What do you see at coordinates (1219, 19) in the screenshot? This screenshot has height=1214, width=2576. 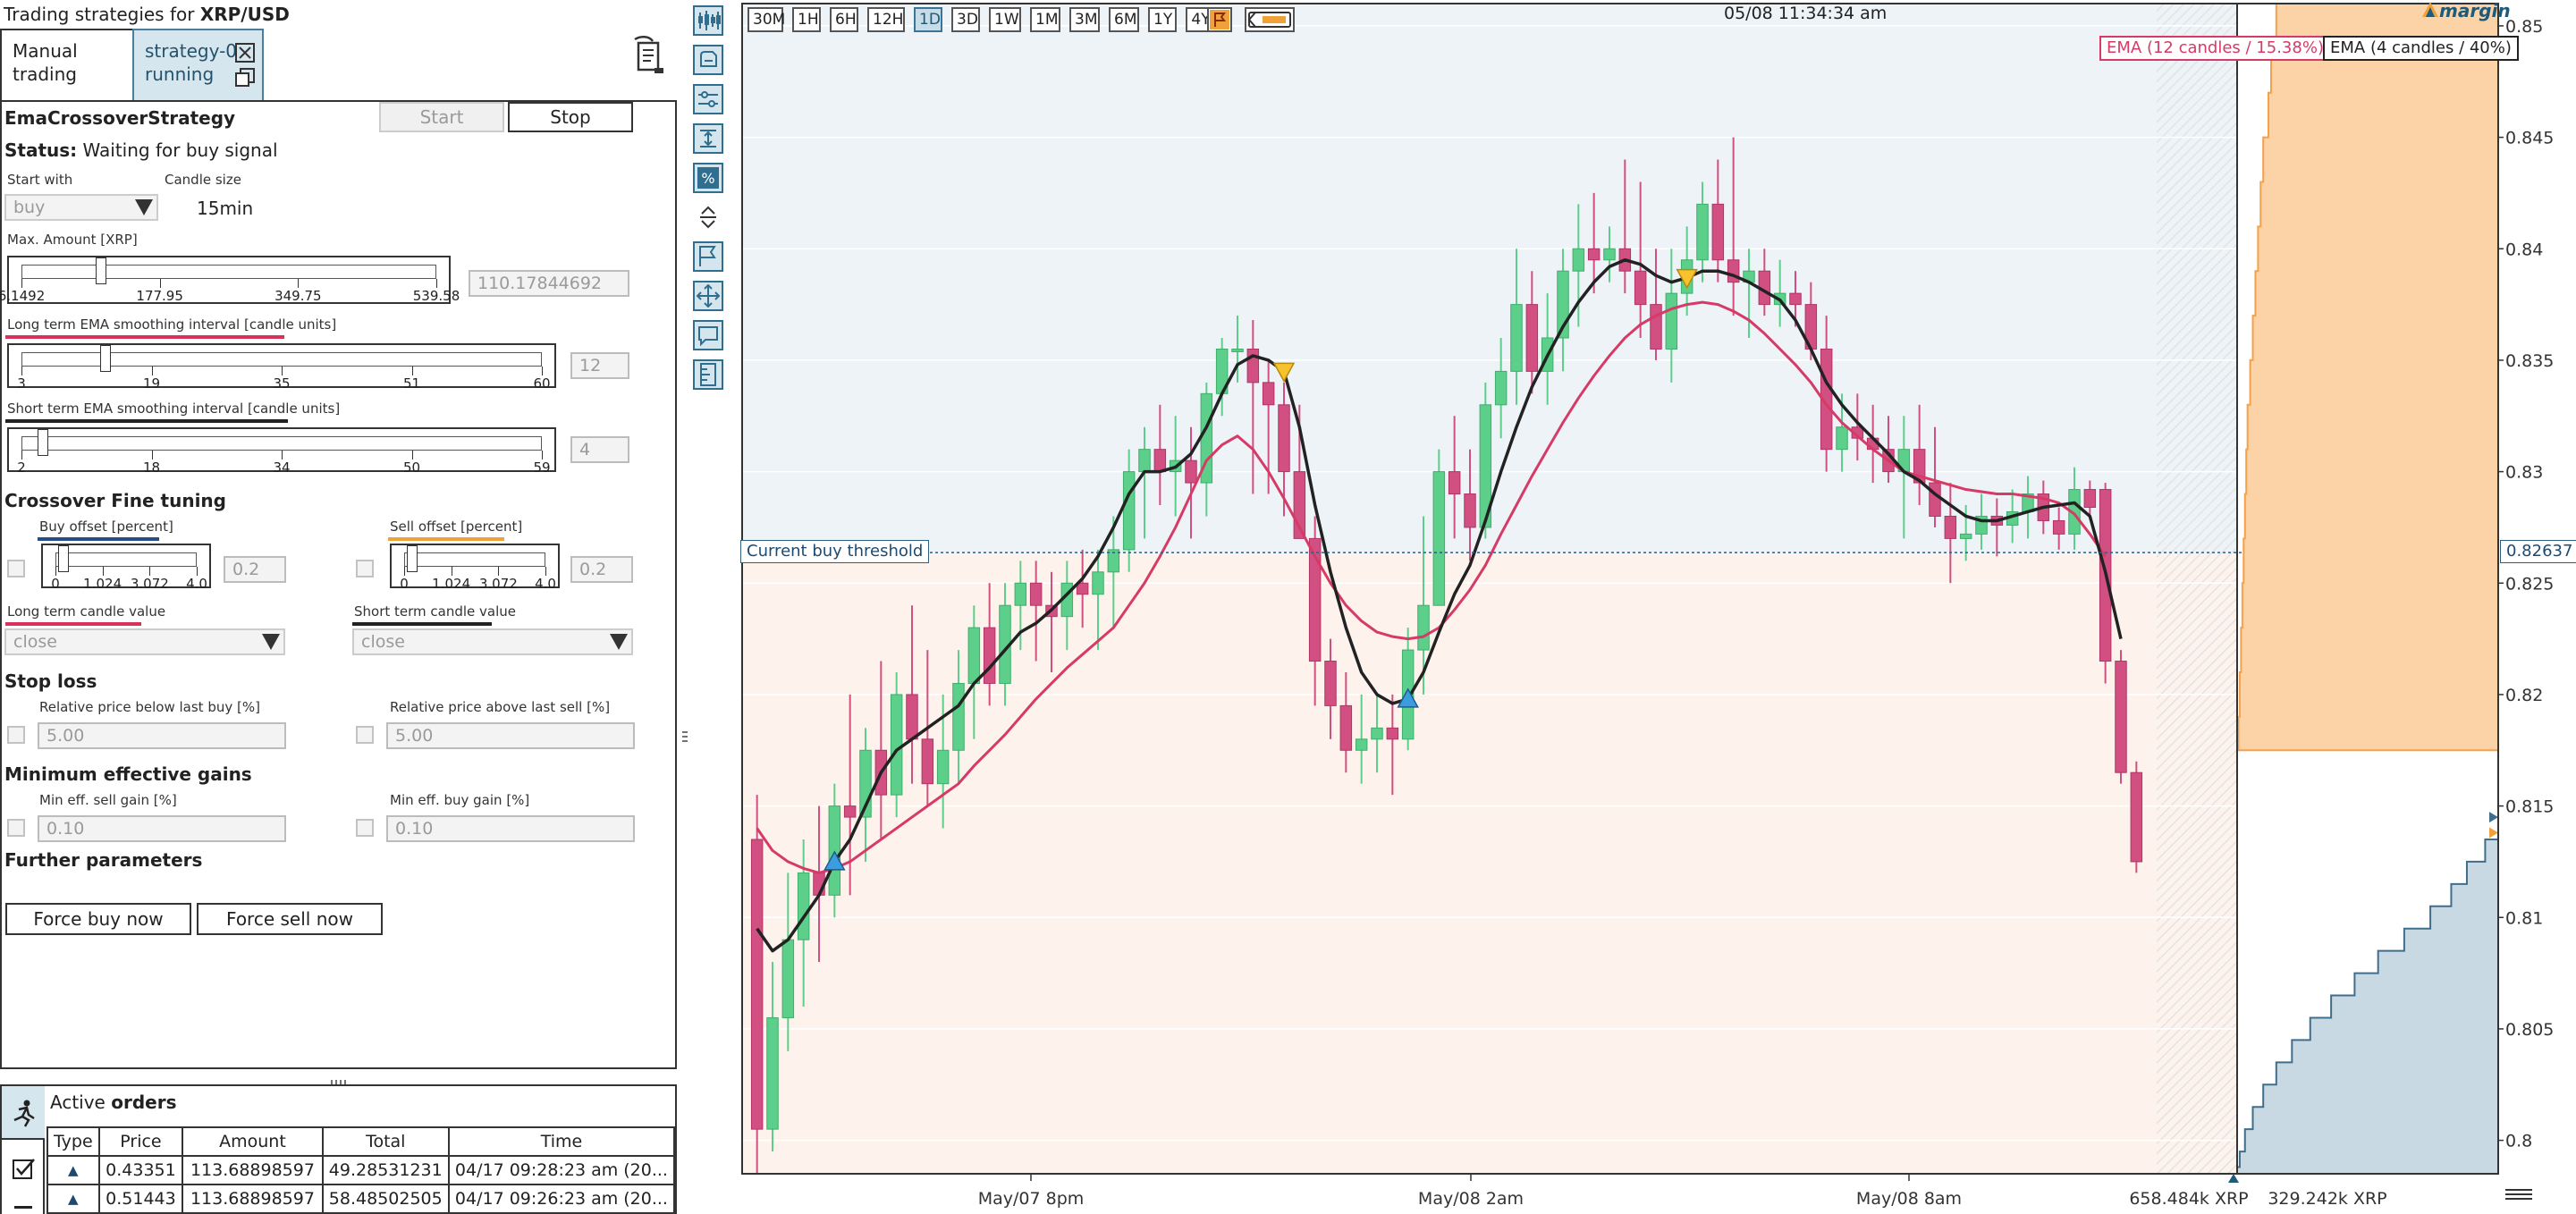 I see `flag-toggle-button` at bounding box center [1219, 19].